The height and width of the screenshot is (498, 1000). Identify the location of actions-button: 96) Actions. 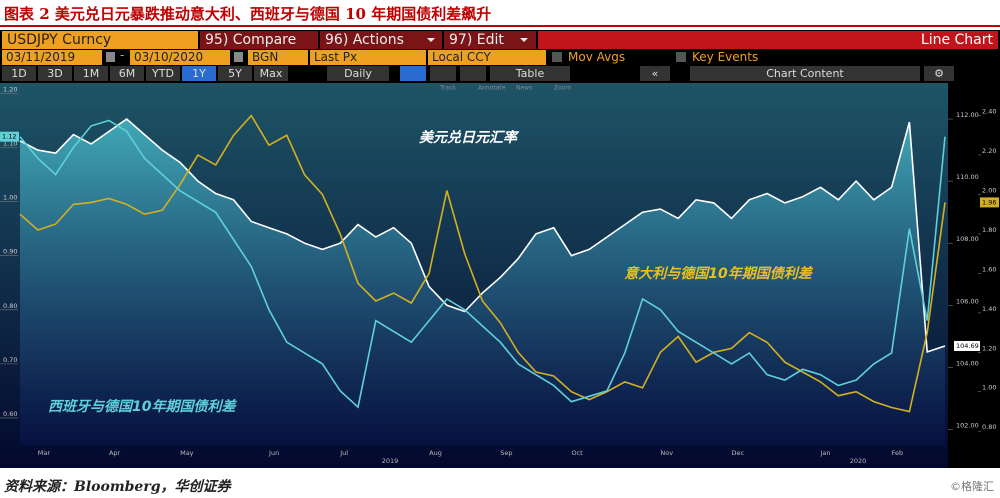
(381, 40).